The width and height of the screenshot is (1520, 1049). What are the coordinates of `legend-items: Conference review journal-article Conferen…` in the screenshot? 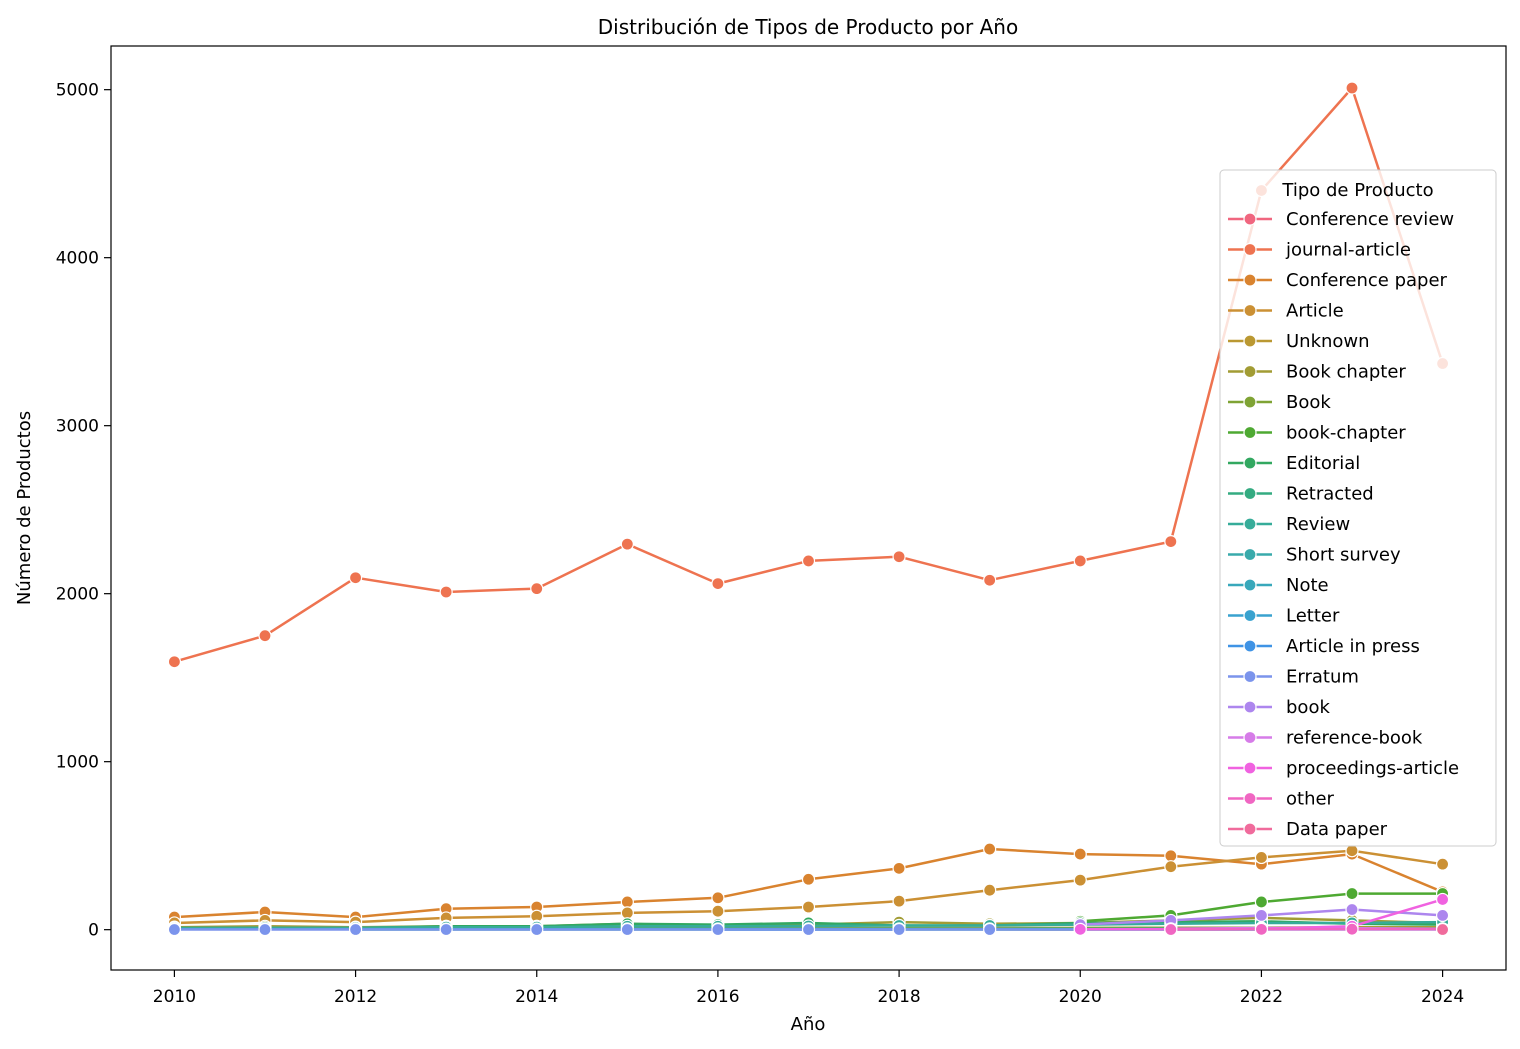 It's located at (1343, 524).